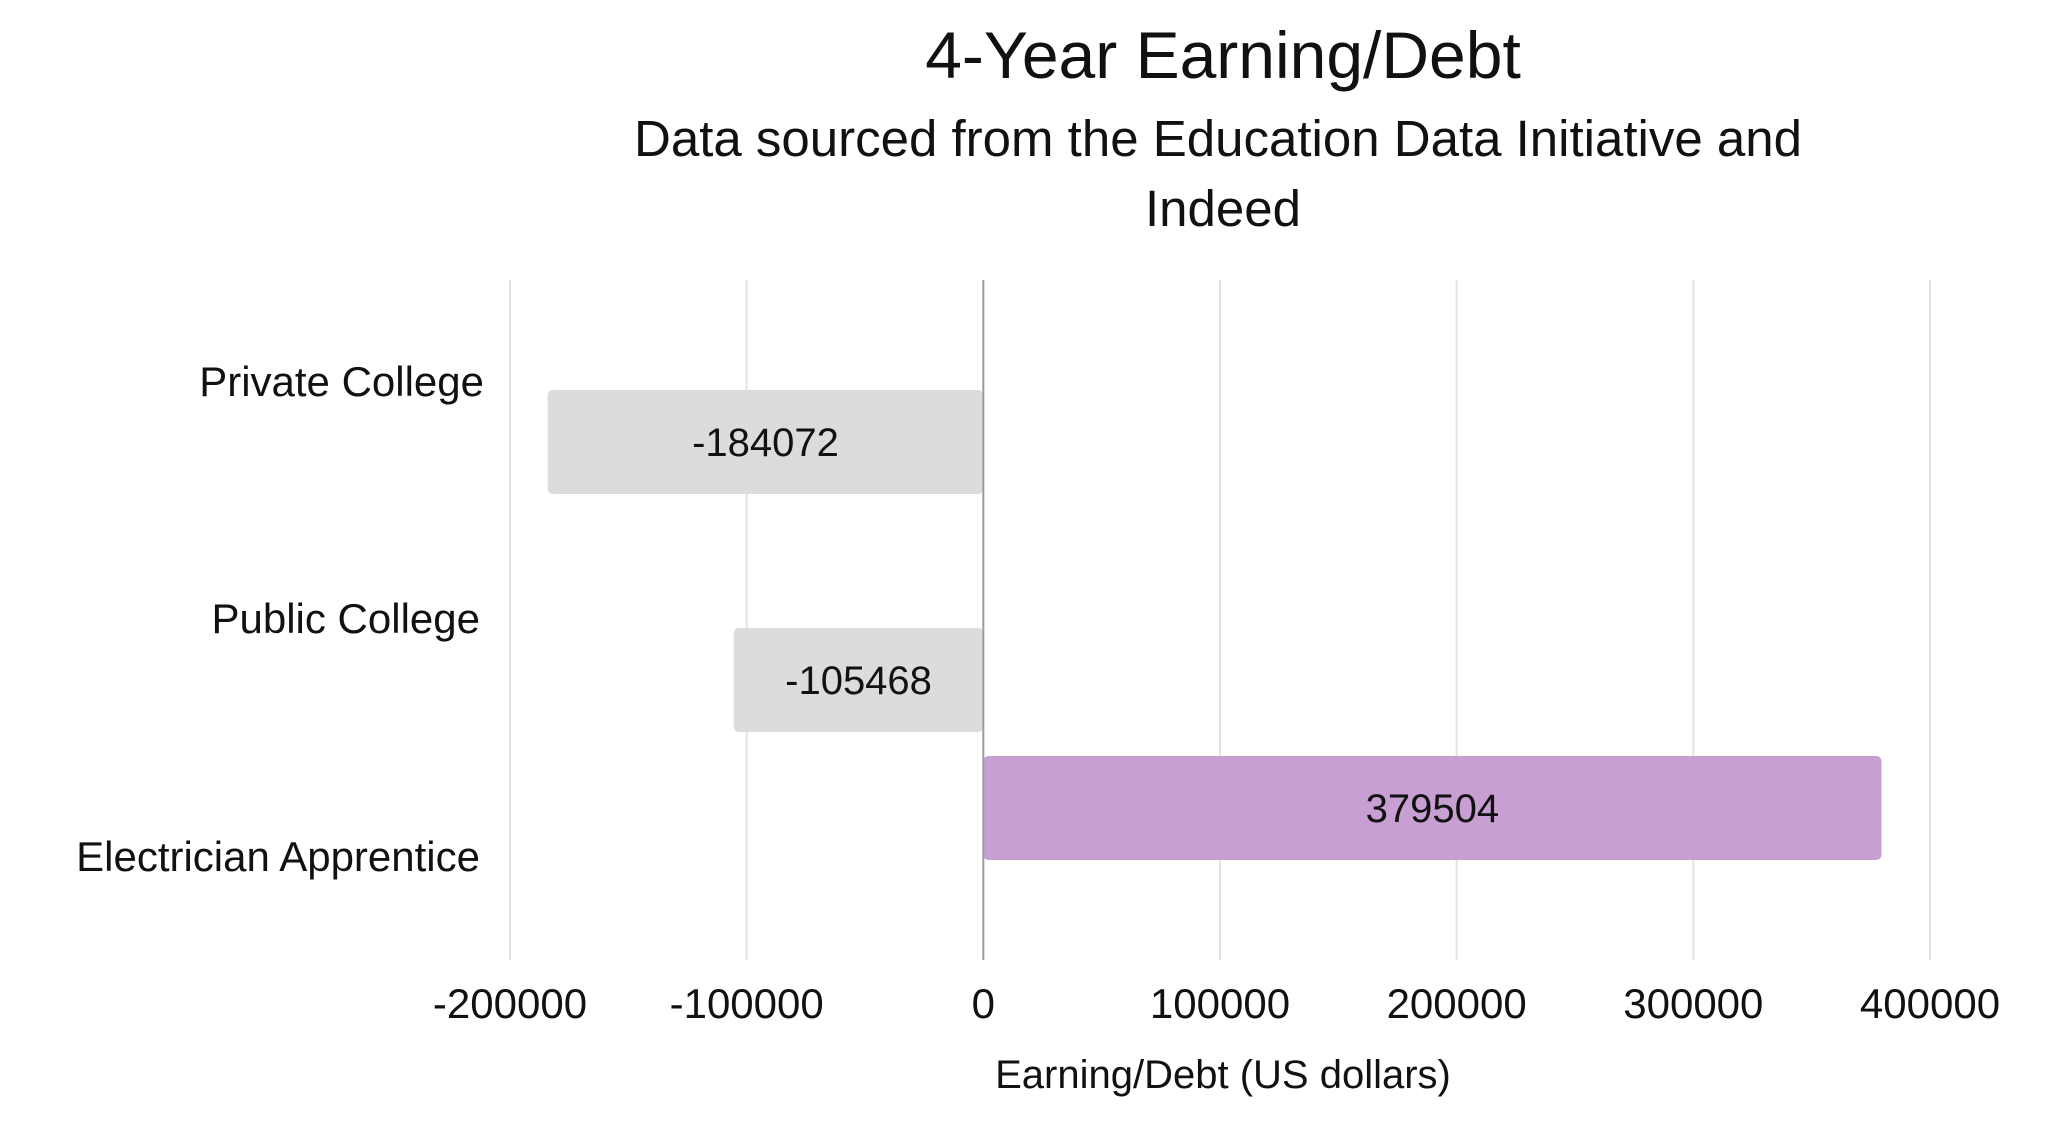  Describe the element at coordinates (1223, 208) in the screenshot. I see `chart-subtitle-line-2: Indeed` at that location.